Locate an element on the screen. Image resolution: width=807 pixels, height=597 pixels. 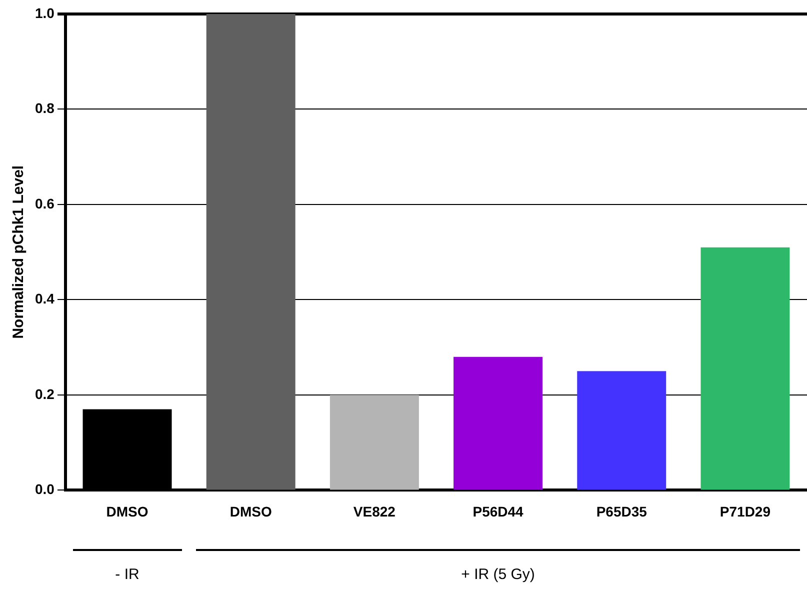
x-tick-label: P65D35 is located at coordinates (622, 511).